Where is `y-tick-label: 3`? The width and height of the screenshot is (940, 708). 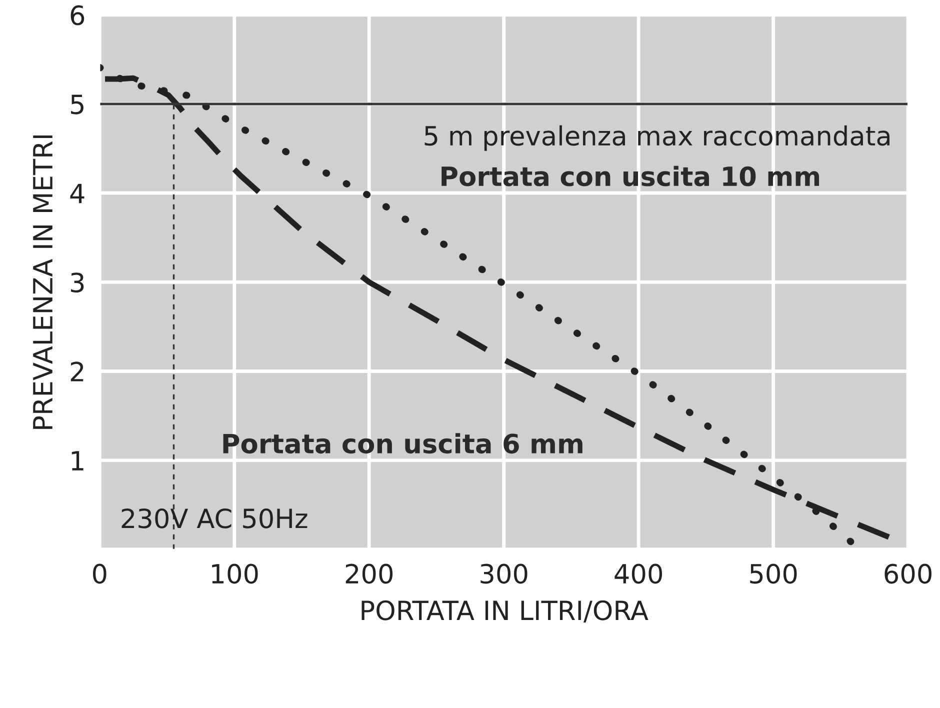
y-tick-label: 3 is located at coordinates (77, 282).